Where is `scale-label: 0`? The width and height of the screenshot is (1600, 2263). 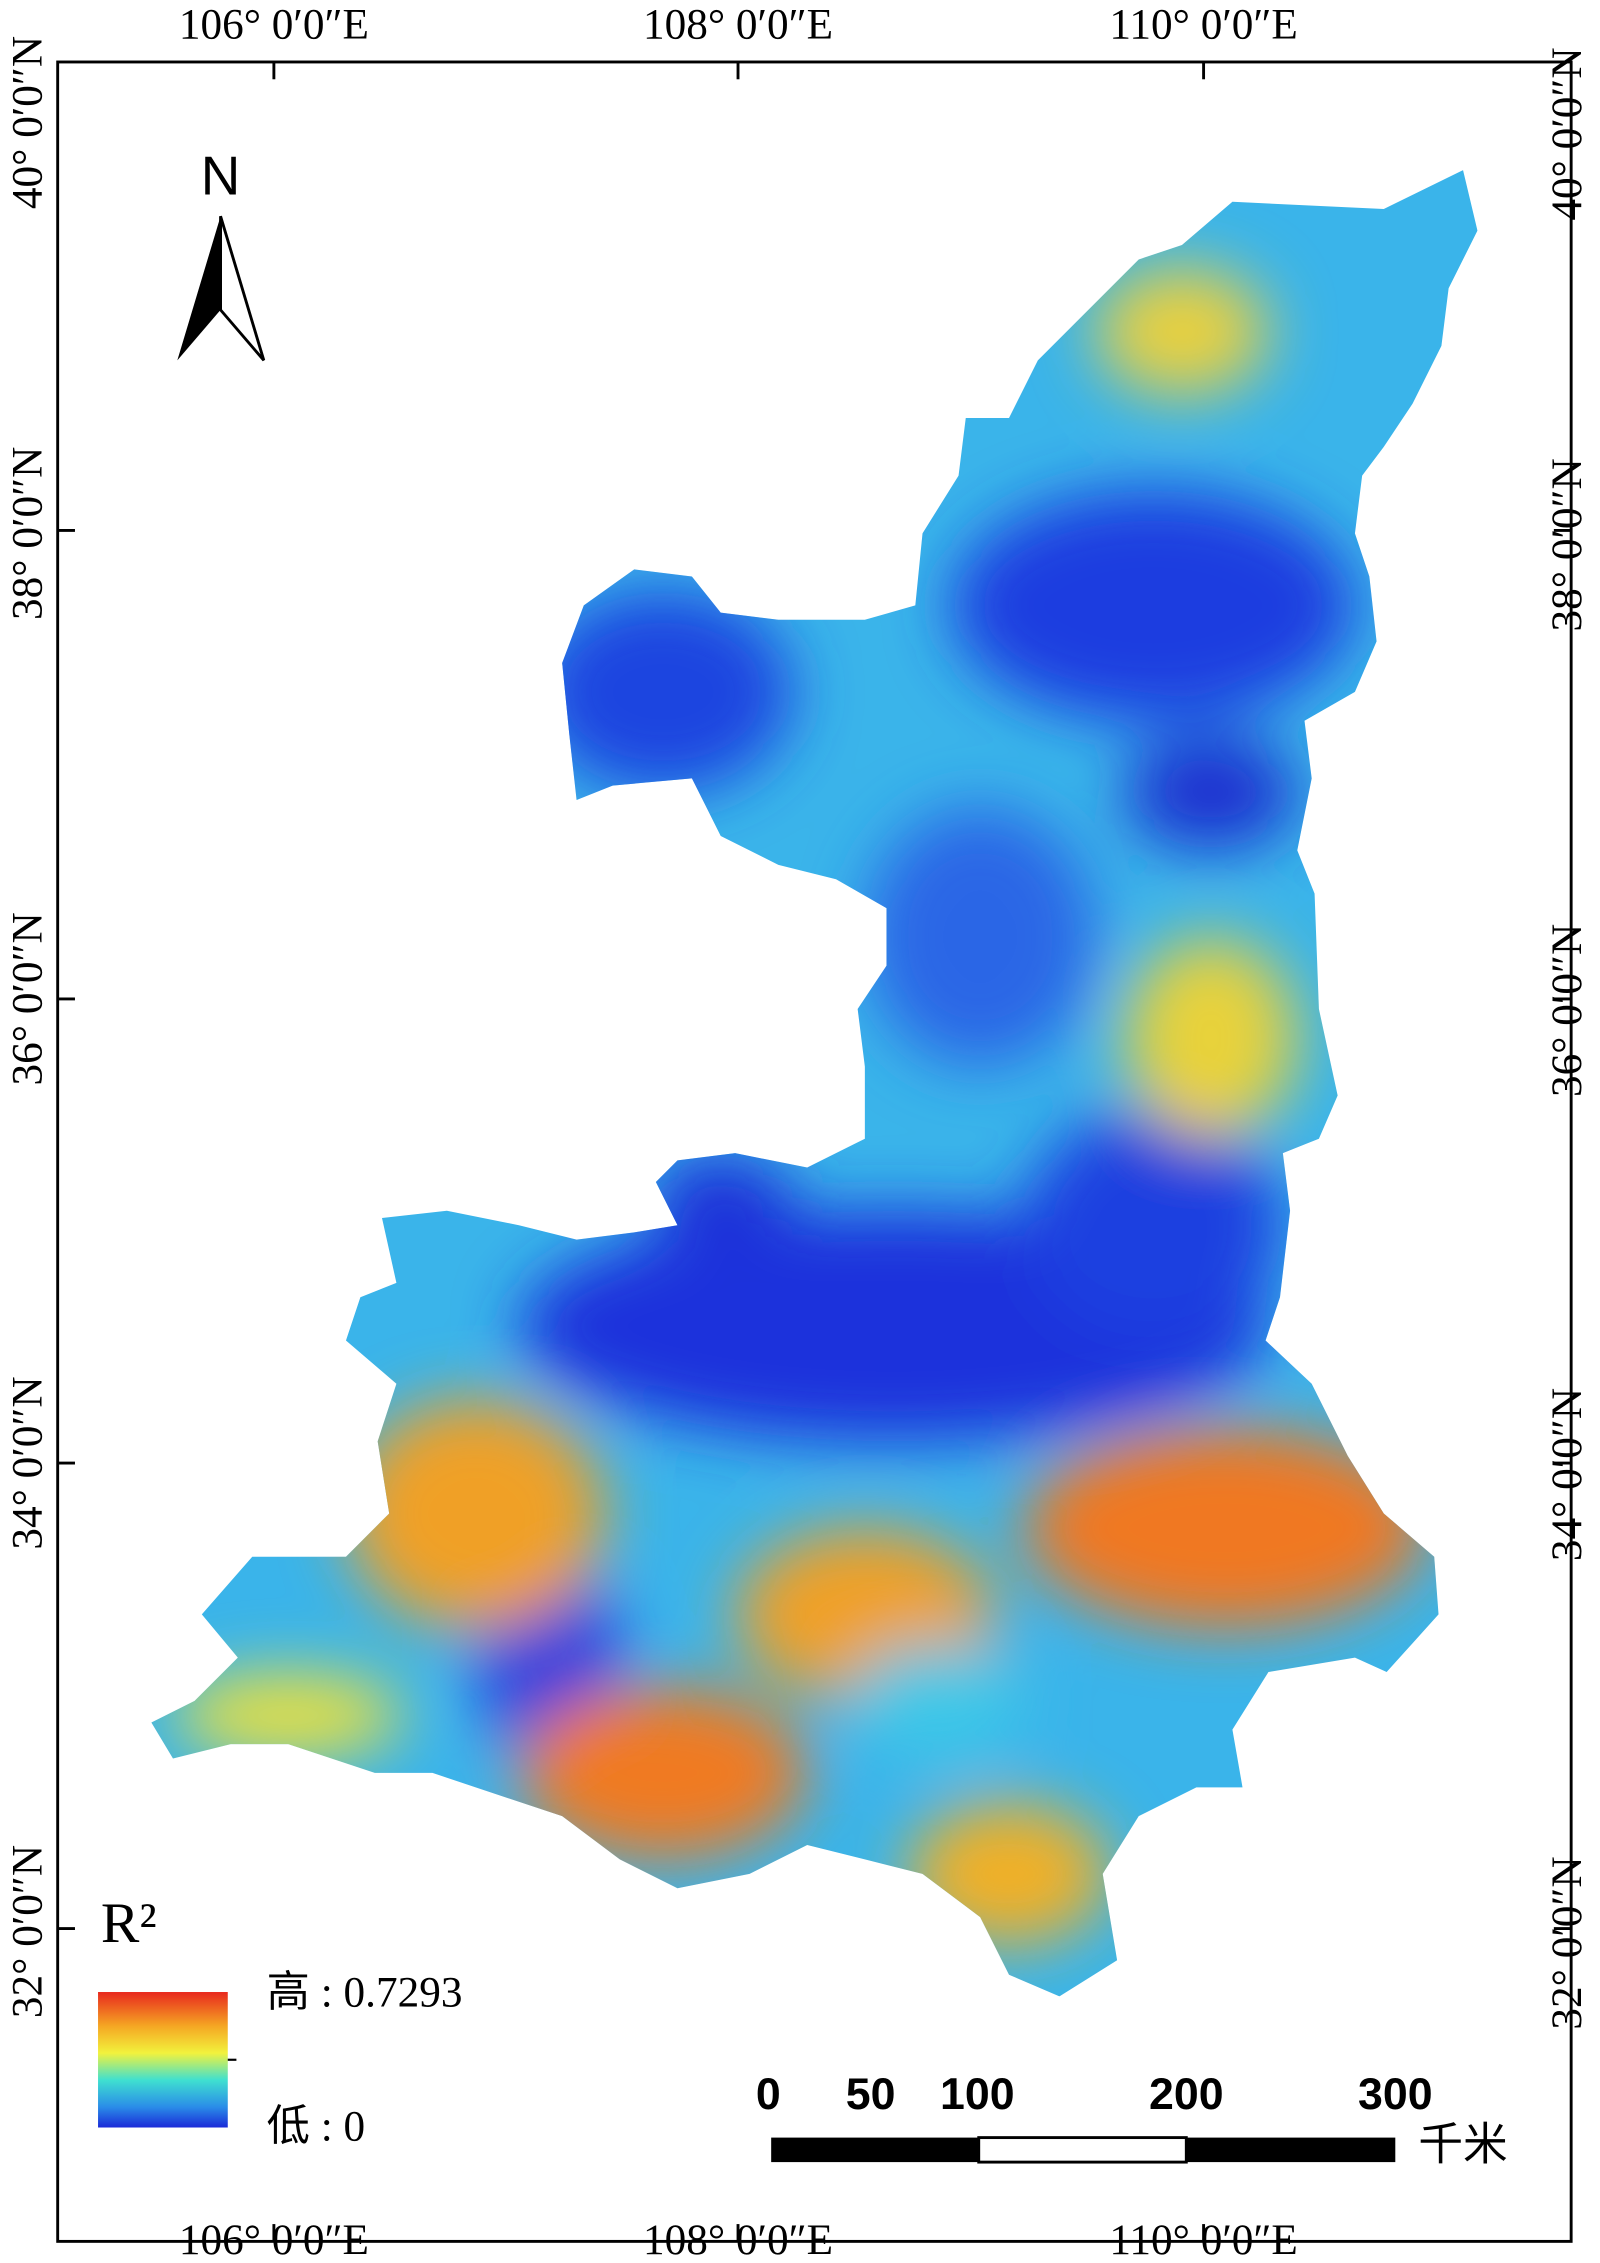 scale-label: 0 is located at coordinates (768, 2094).